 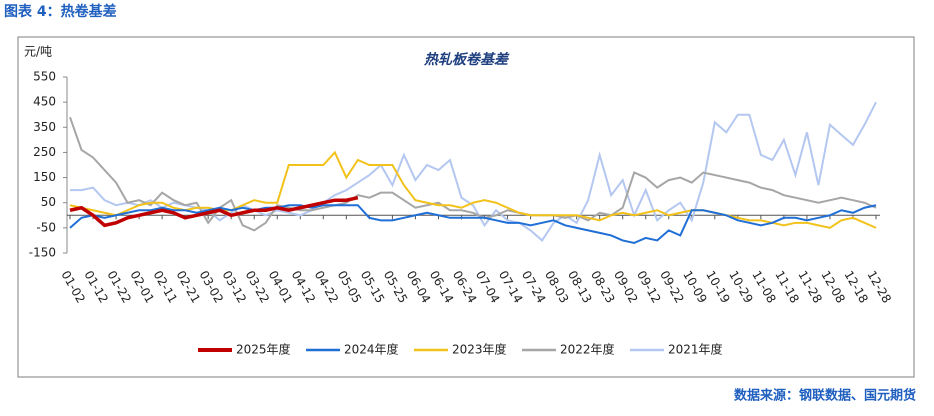 I want to click on y-tick-label: 150, so click(x=44, y=177).